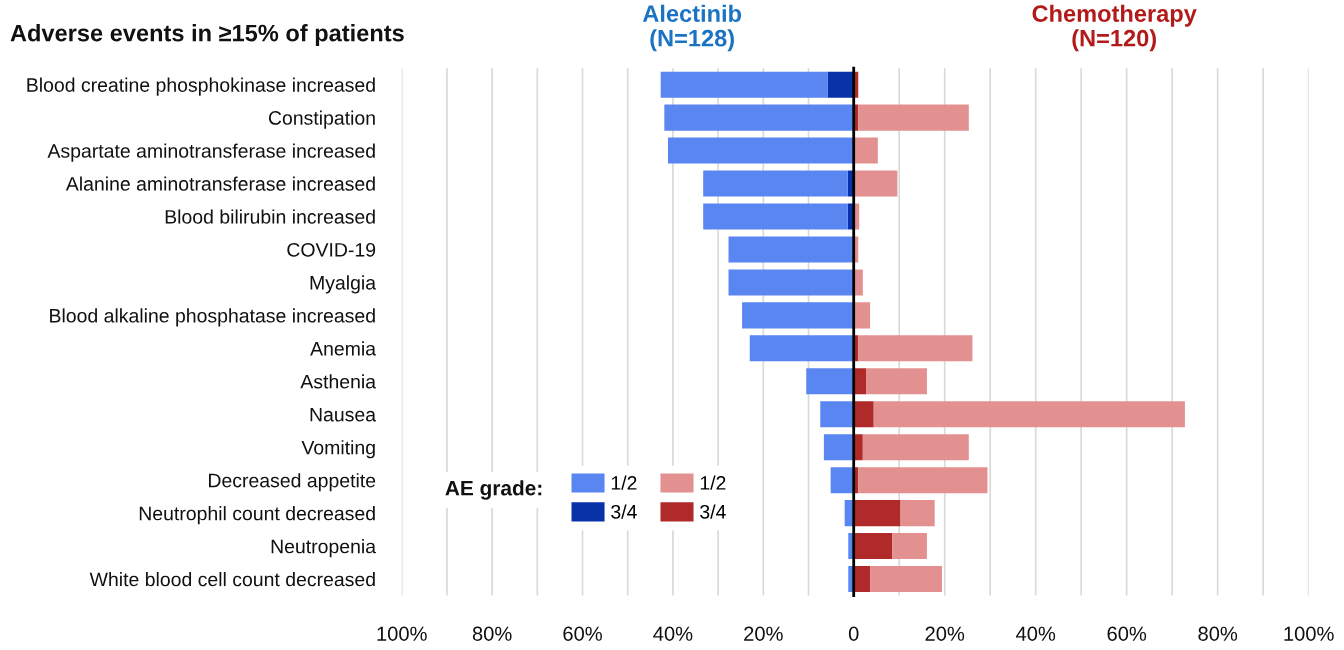 The image size is (1344, 650). I want to click on chart-title: Chemotherapy (N=120), so click(1114, 28).